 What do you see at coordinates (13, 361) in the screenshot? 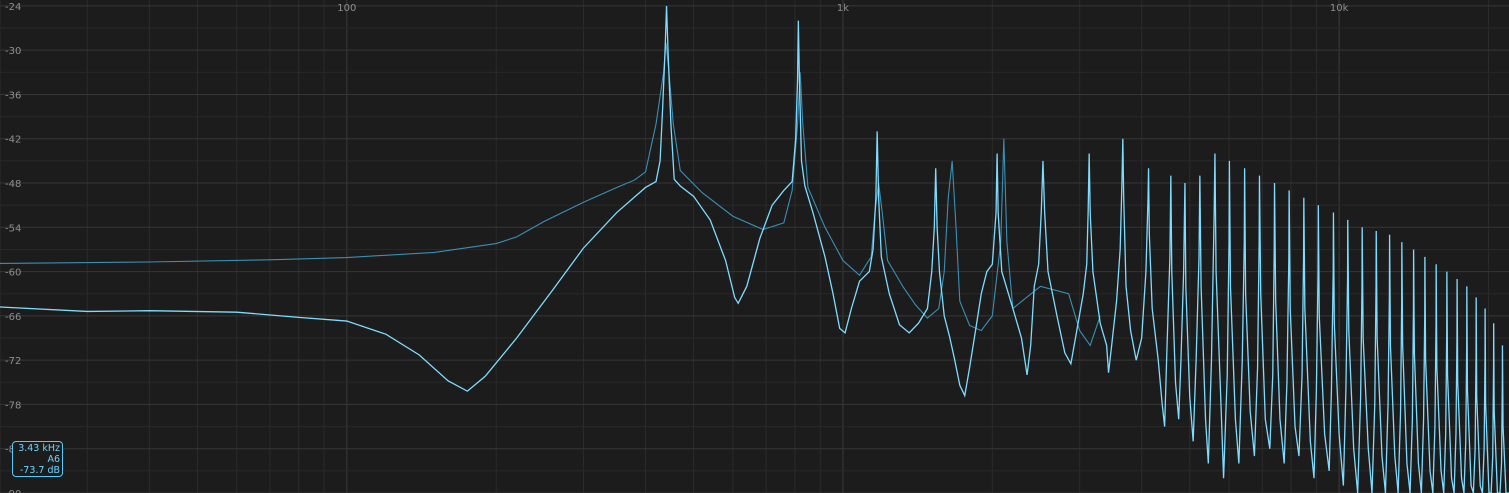
I see `y-tick-label: -72` at bounding box center [13, 361].